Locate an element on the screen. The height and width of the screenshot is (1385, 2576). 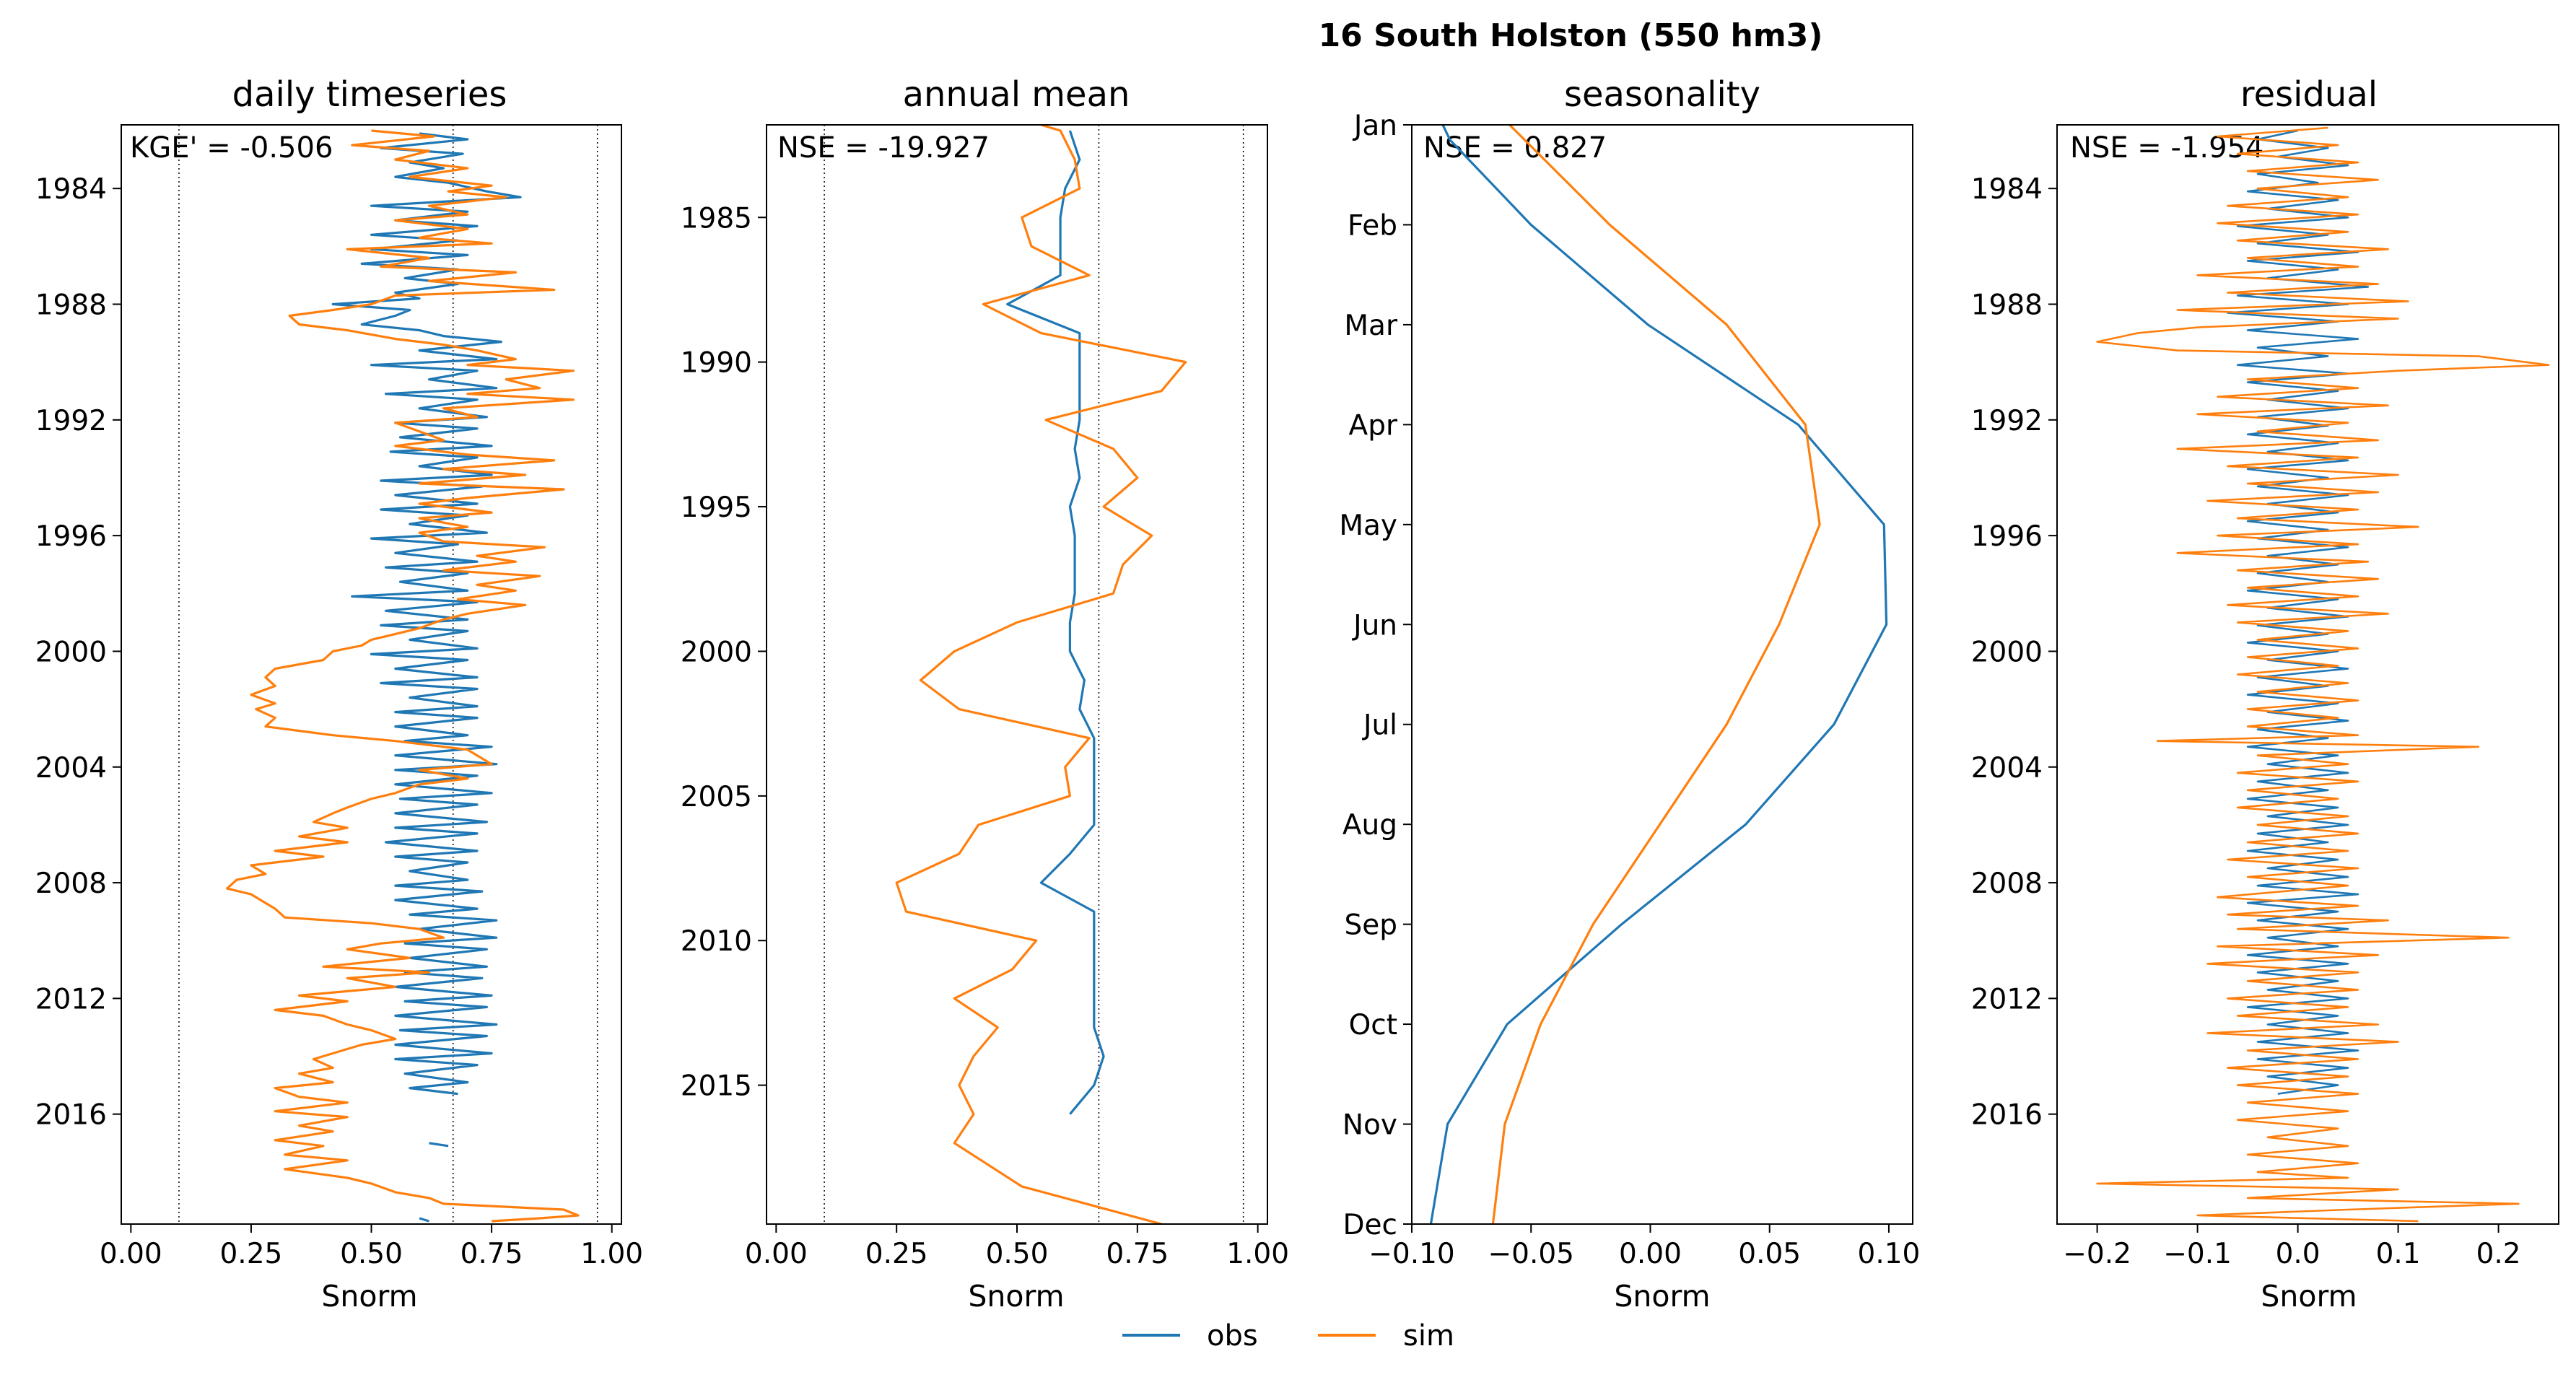
y-tick-label-season-0: Jan is located at coordinates (1374, 126).